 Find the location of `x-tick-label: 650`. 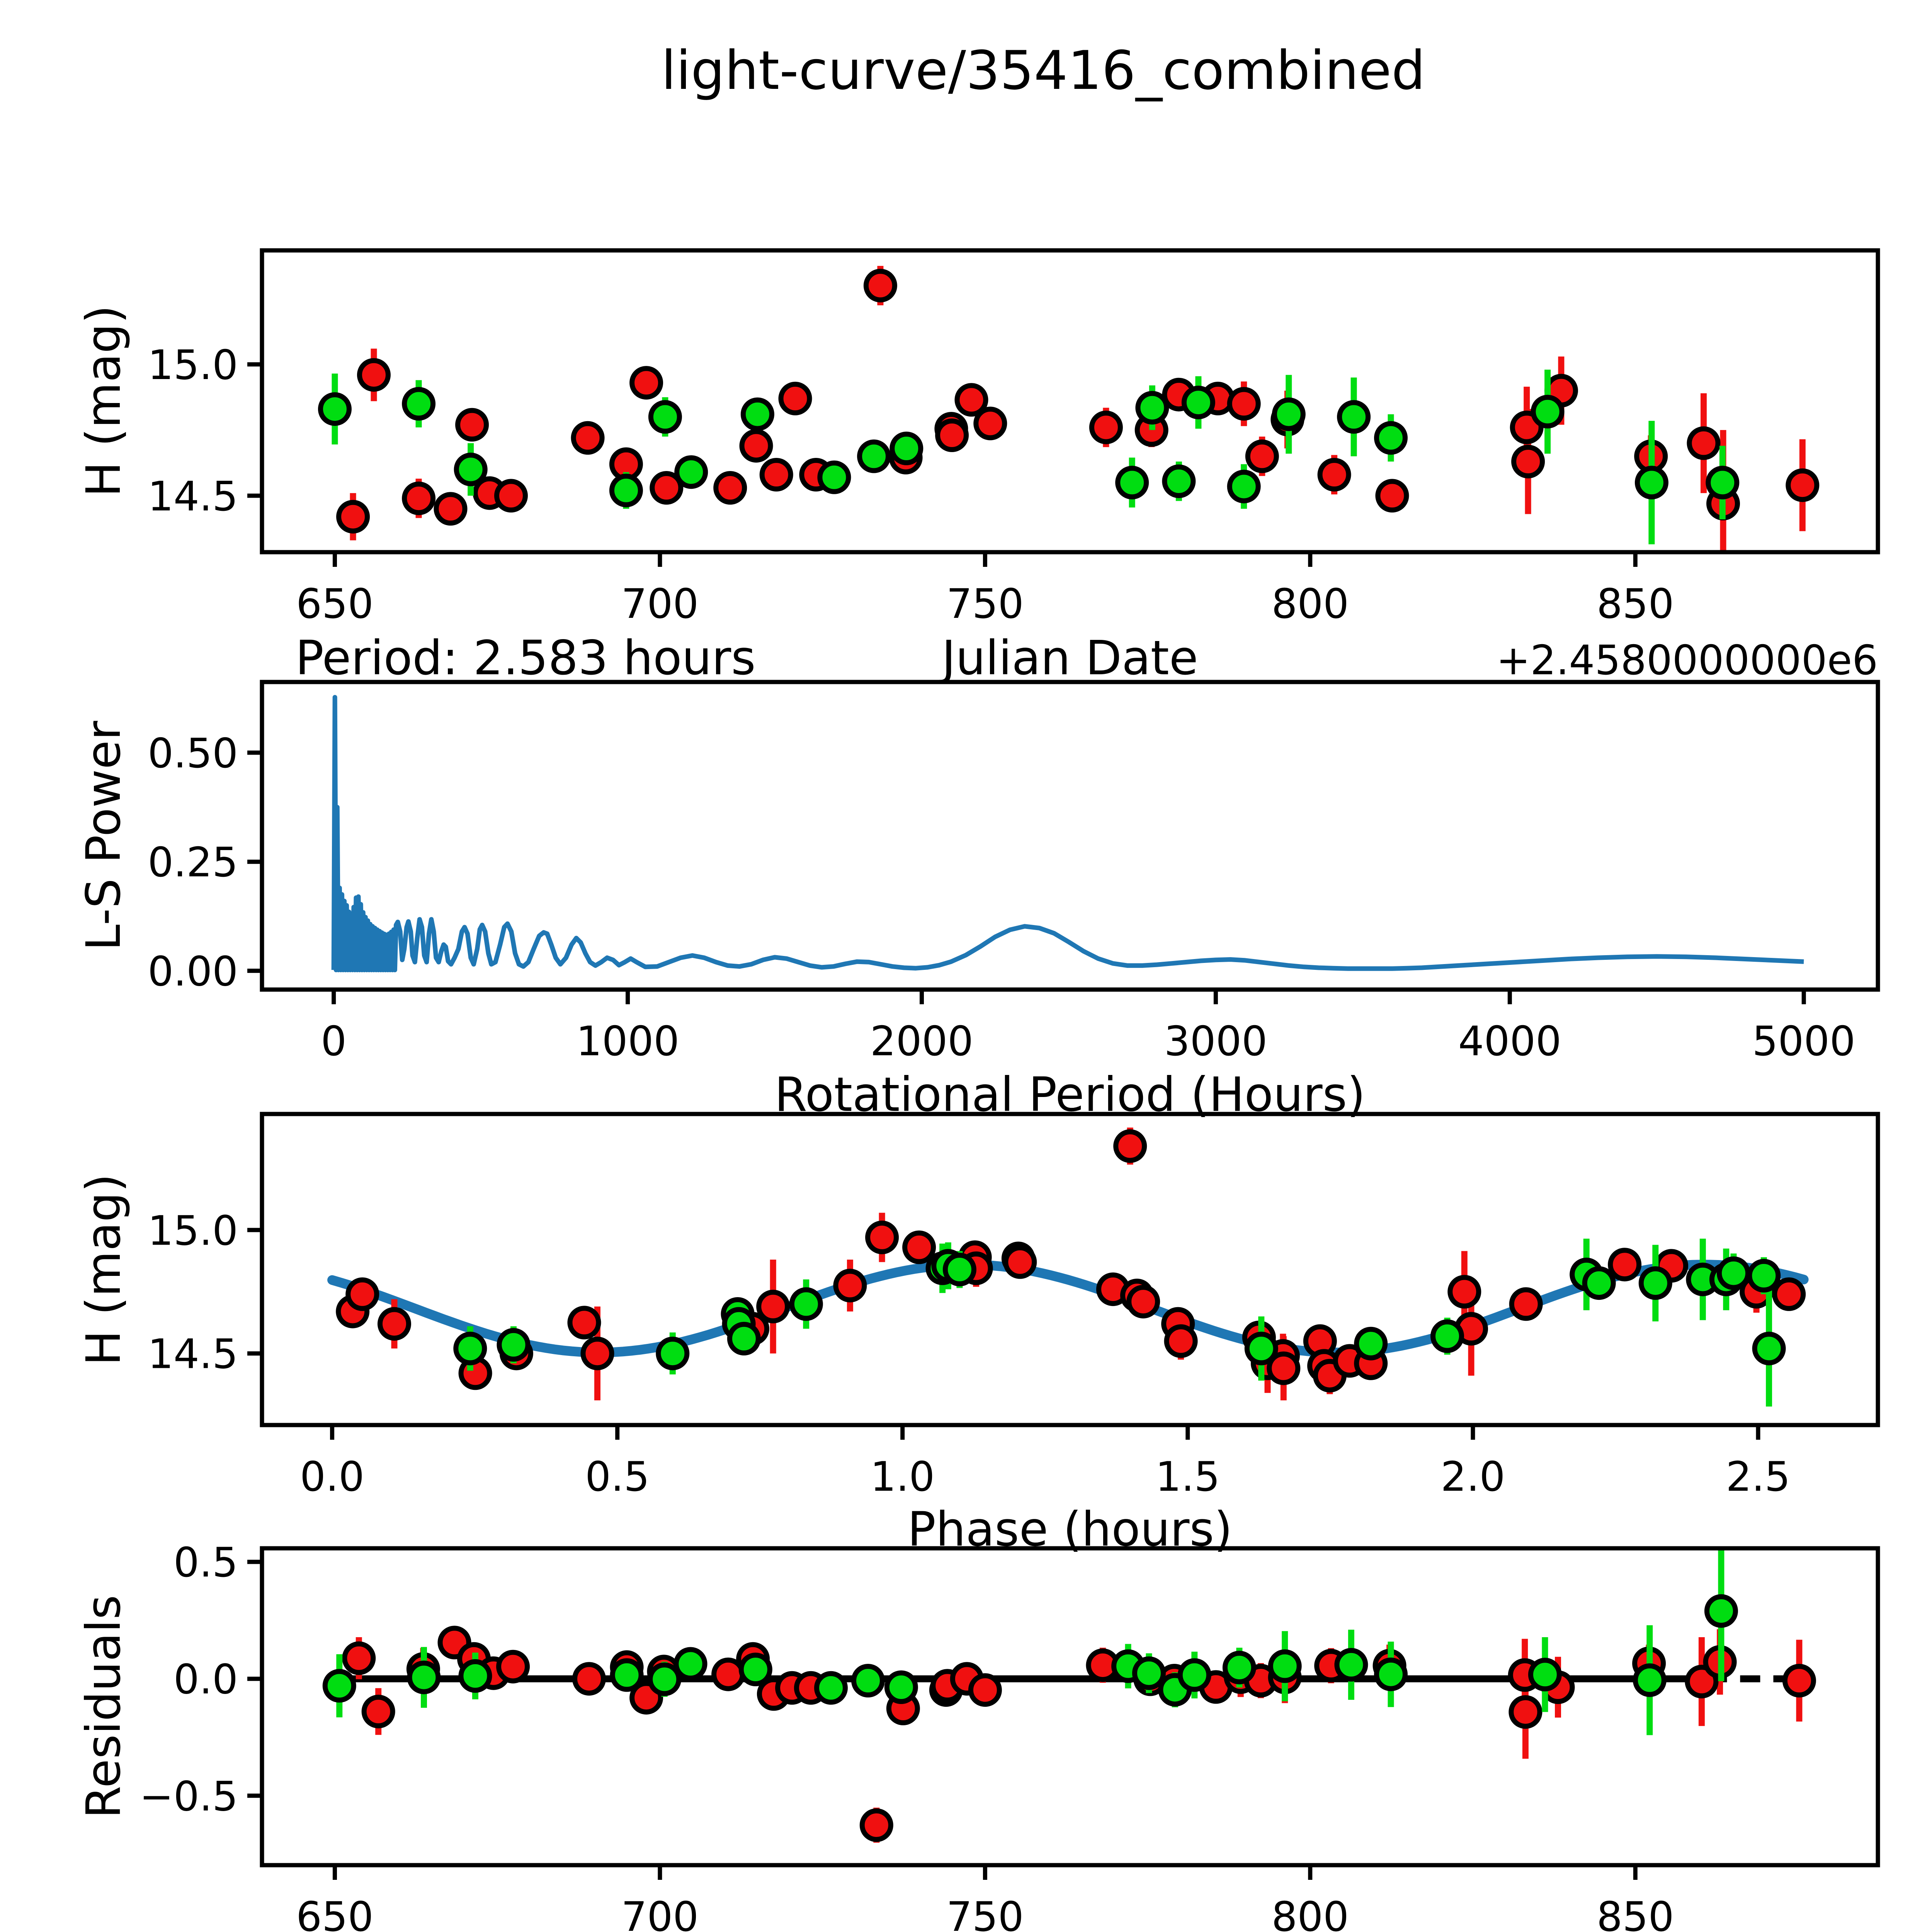

x-tick-label: 650 is located at coordinates (335, 1913).